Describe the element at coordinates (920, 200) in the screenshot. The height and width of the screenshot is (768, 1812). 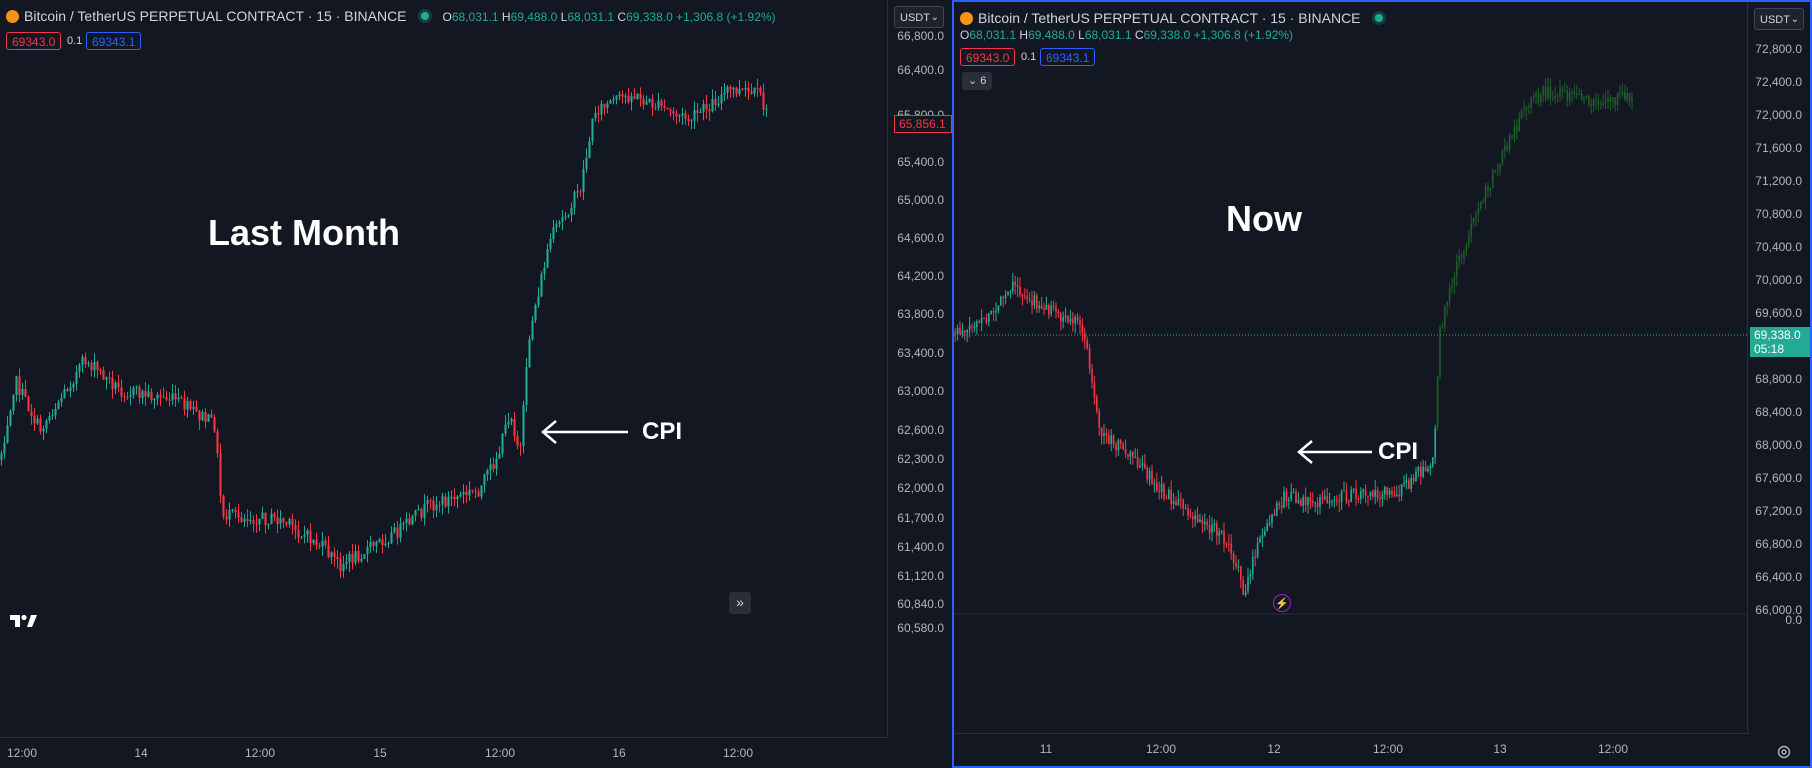
I see `price-tick: 65,000.0` at that location.